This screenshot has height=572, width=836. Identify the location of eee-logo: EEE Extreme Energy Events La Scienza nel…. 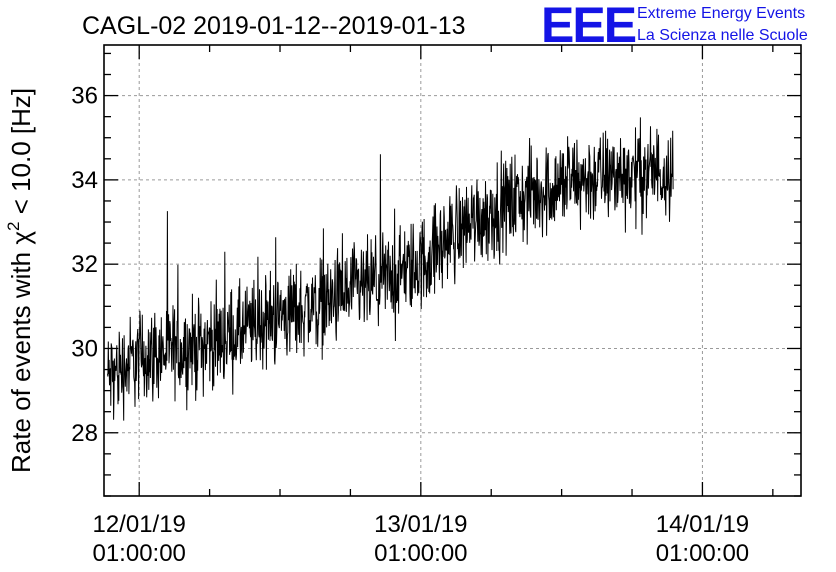
(674, 26).